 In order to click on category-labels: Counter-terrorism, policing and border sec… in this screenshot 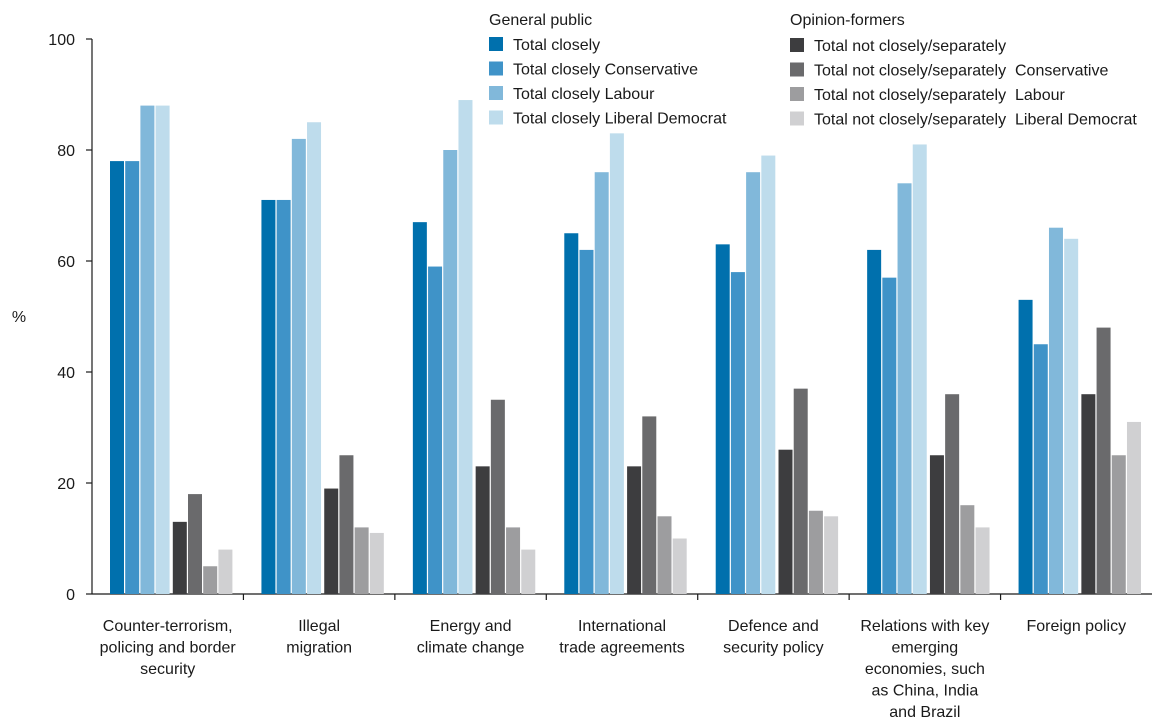, I will do `click(613, 669)`.